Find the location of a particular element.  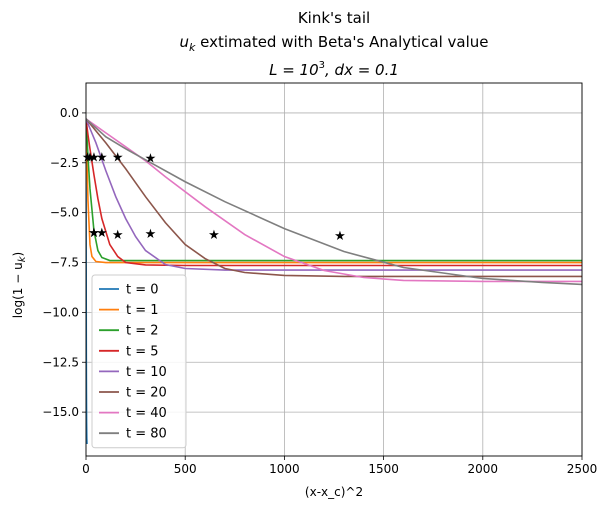

legend-label-4: t = 10 is located at coordinates (146, 372).